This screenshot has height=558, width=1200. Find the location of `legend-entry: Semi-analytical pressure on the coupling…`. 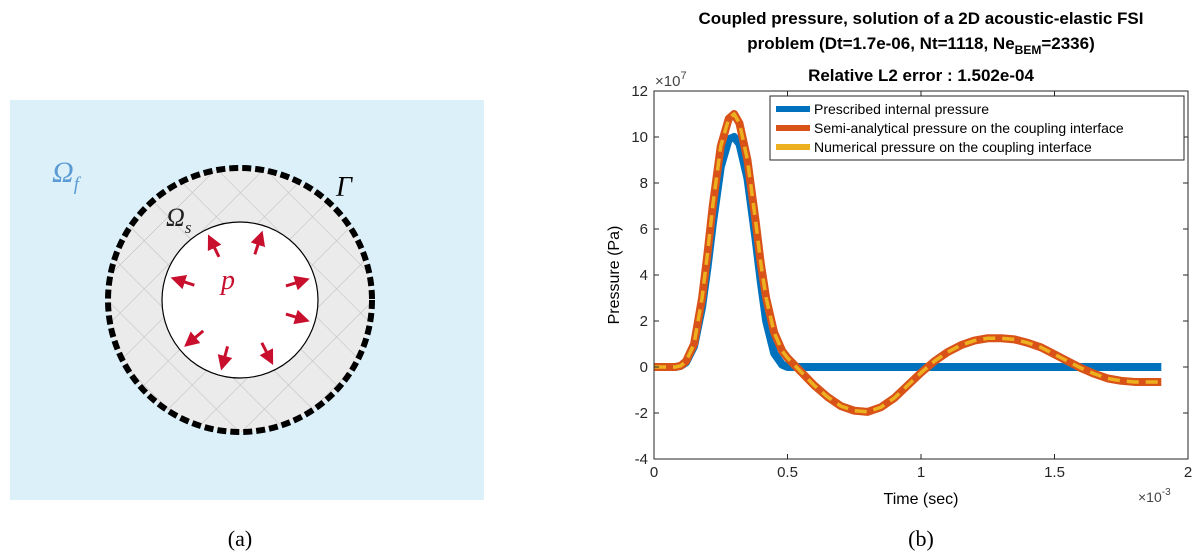

legend-entry: Semi-analytical pressure on the coupling… is located at coordinates (969, 128).